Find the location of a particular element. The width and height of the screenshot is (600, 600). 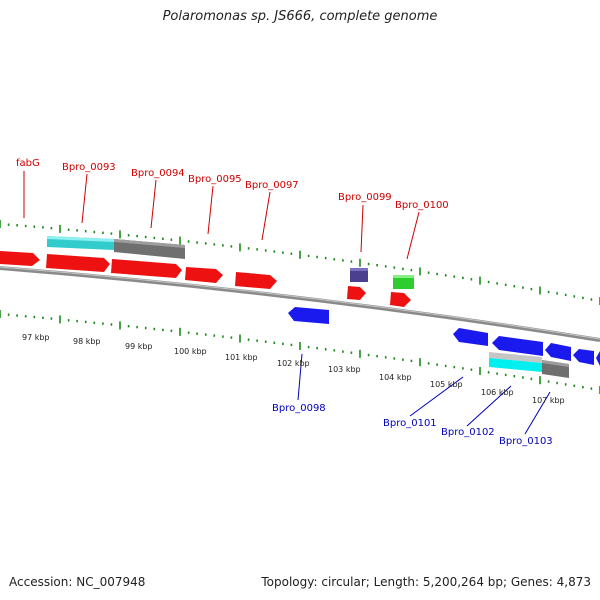

inner-tick-ring is located at coordinates (300, 352).